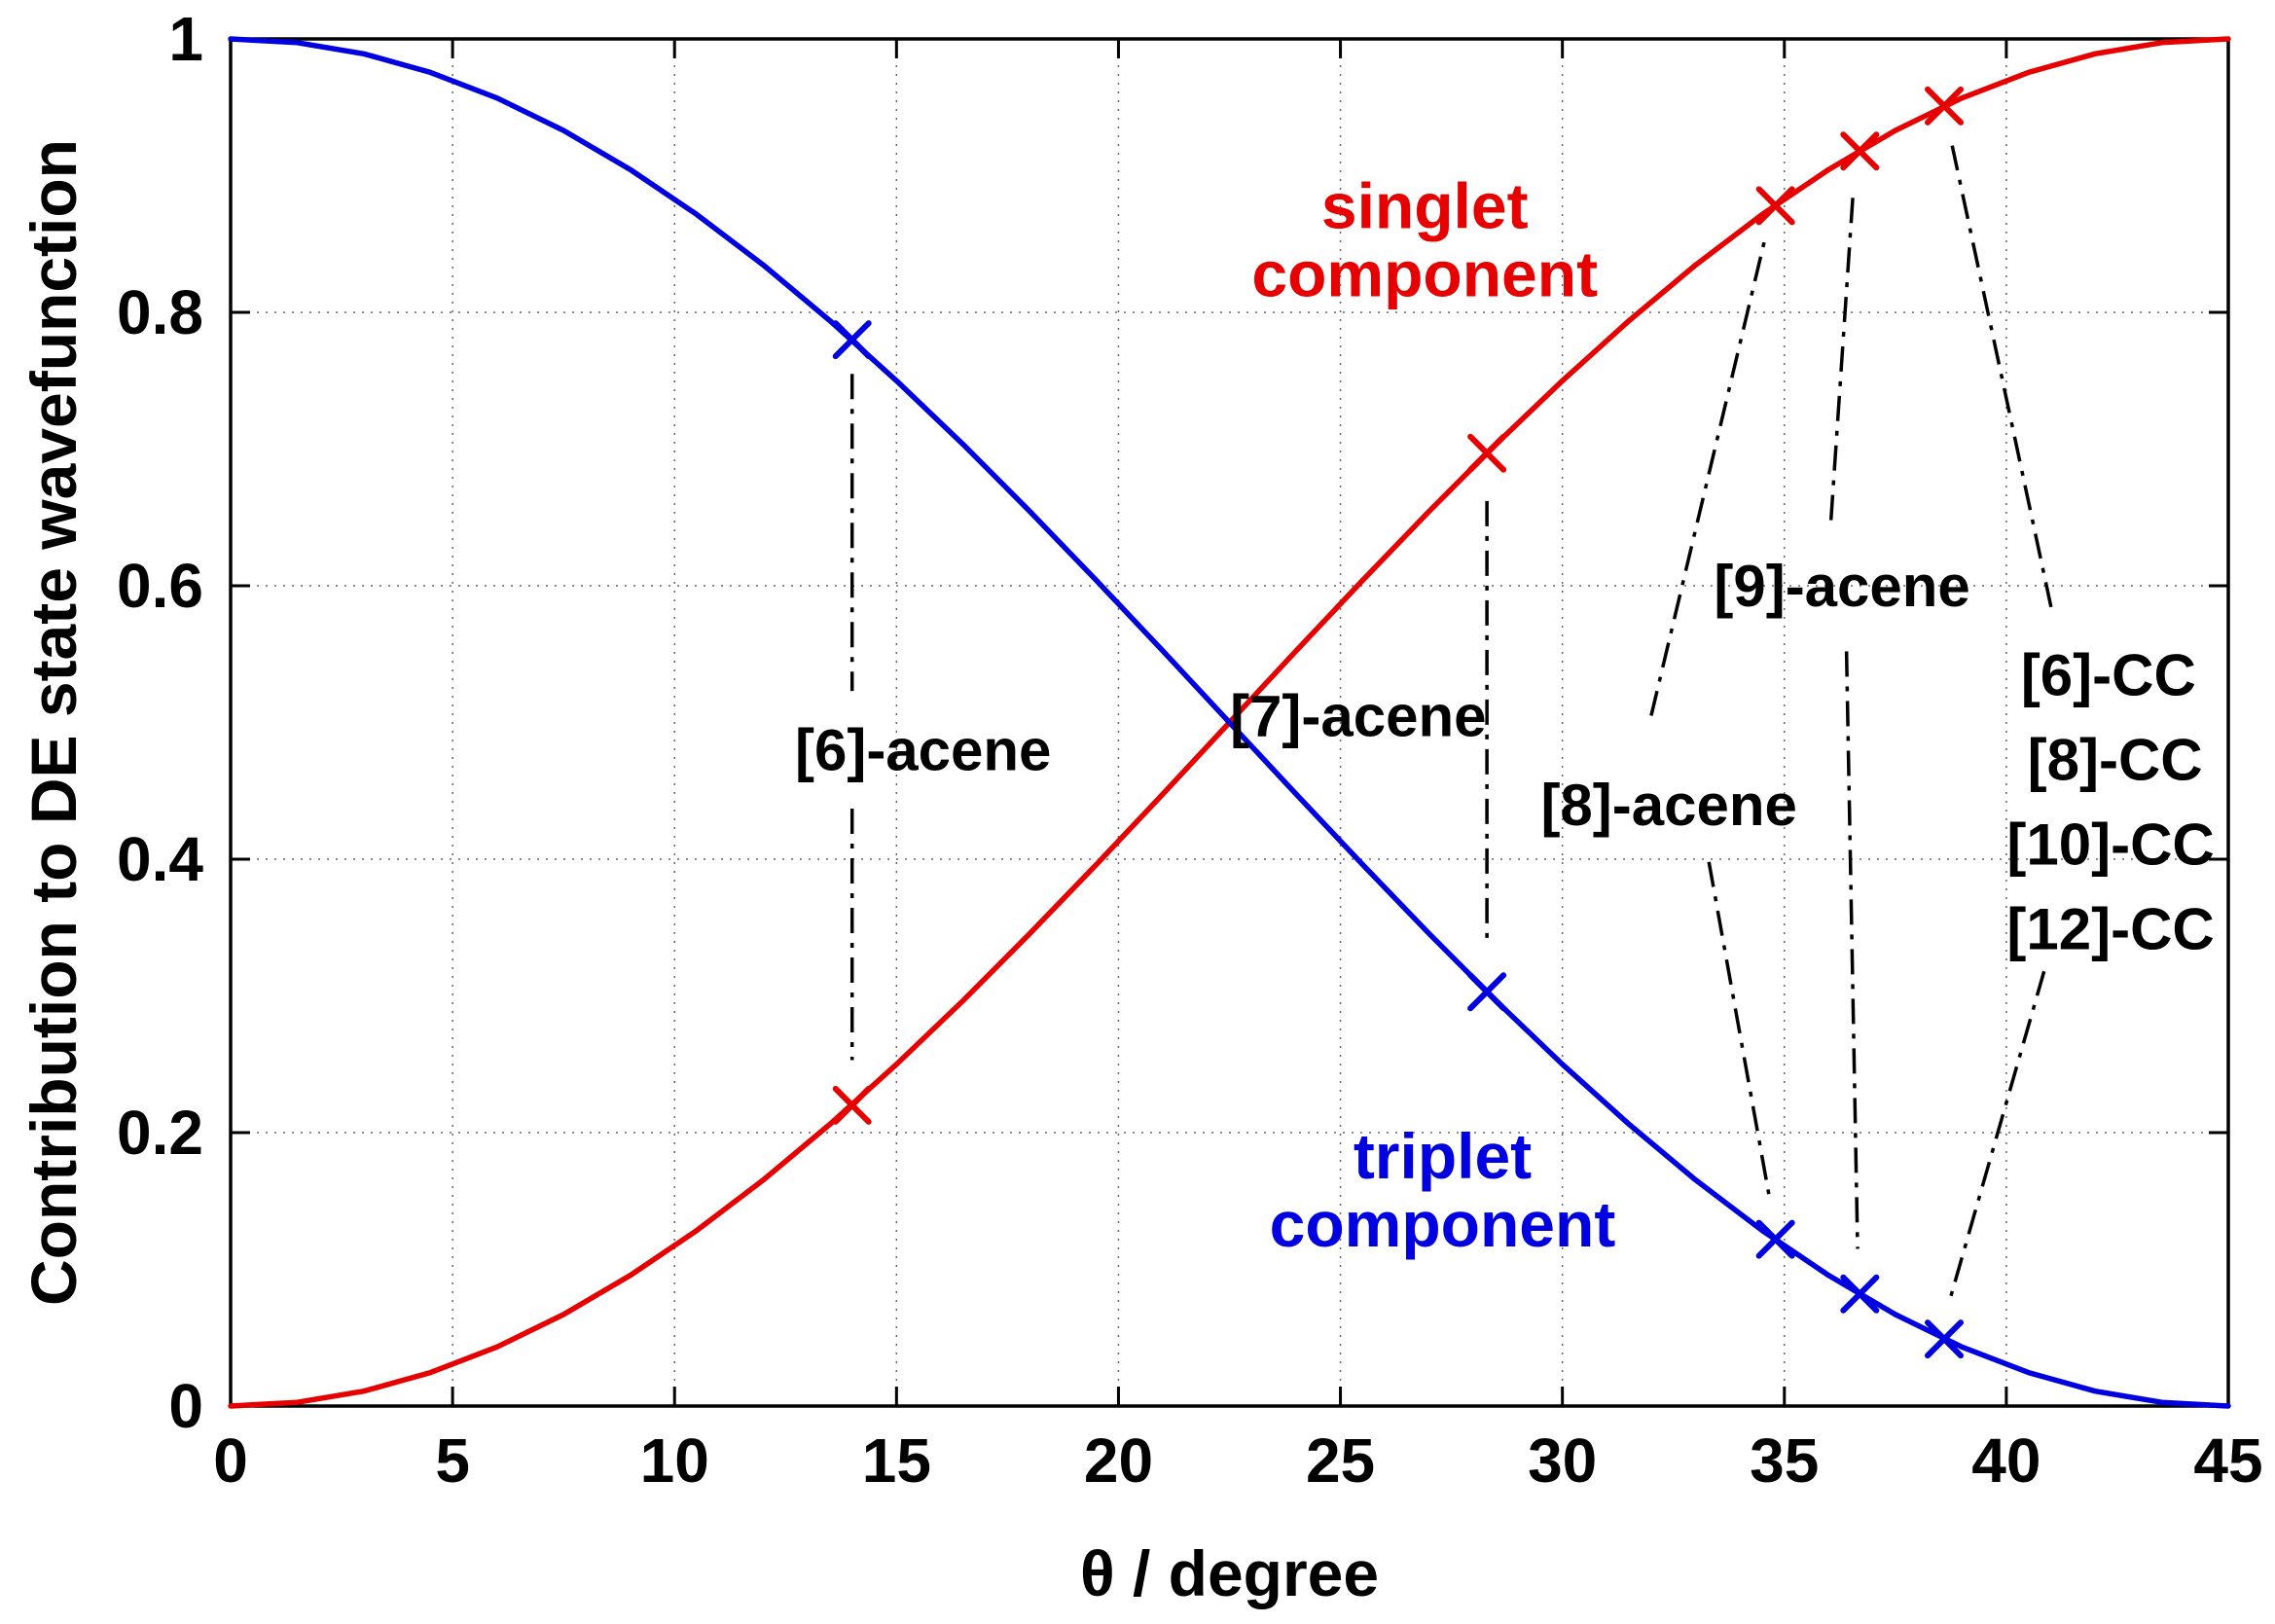 The width and height of the screenshot is (2275, 1624). What do you see at coordinates (2005, 1461) in the screenshot?
I see `x-tick-label: 40` at bounding box center [2005, 1461].